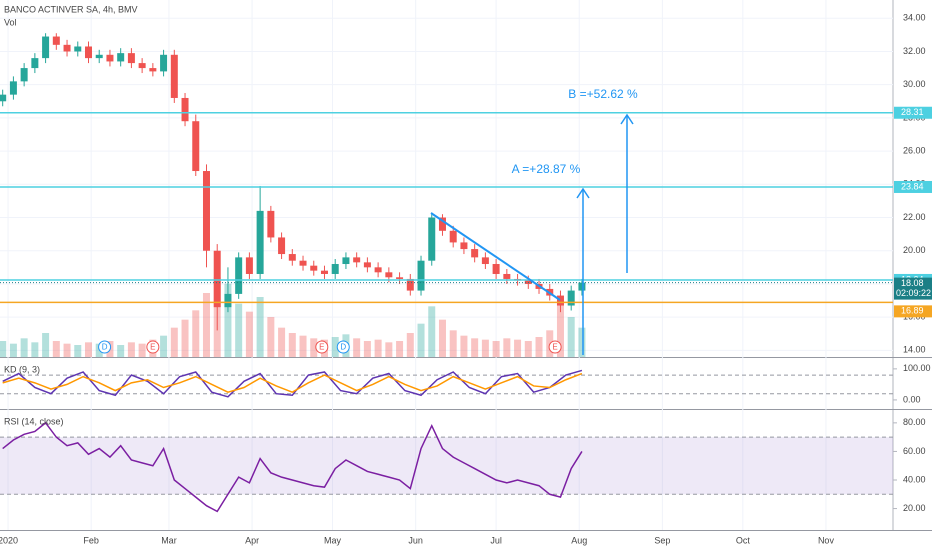 The width and height of the screenshot is (932, 550). Describe the element at coordinates (913, 293) in the screenshot. I see `countdown-label: 02:09:22` at that location.